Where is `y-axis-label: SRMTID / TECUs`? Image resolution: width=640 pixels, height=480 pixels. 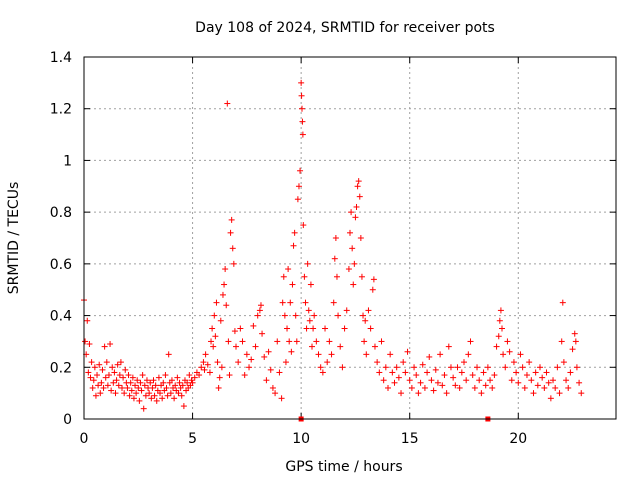
y-axis-label: SRMTID / TECUs is located at coordinates (14, 238).